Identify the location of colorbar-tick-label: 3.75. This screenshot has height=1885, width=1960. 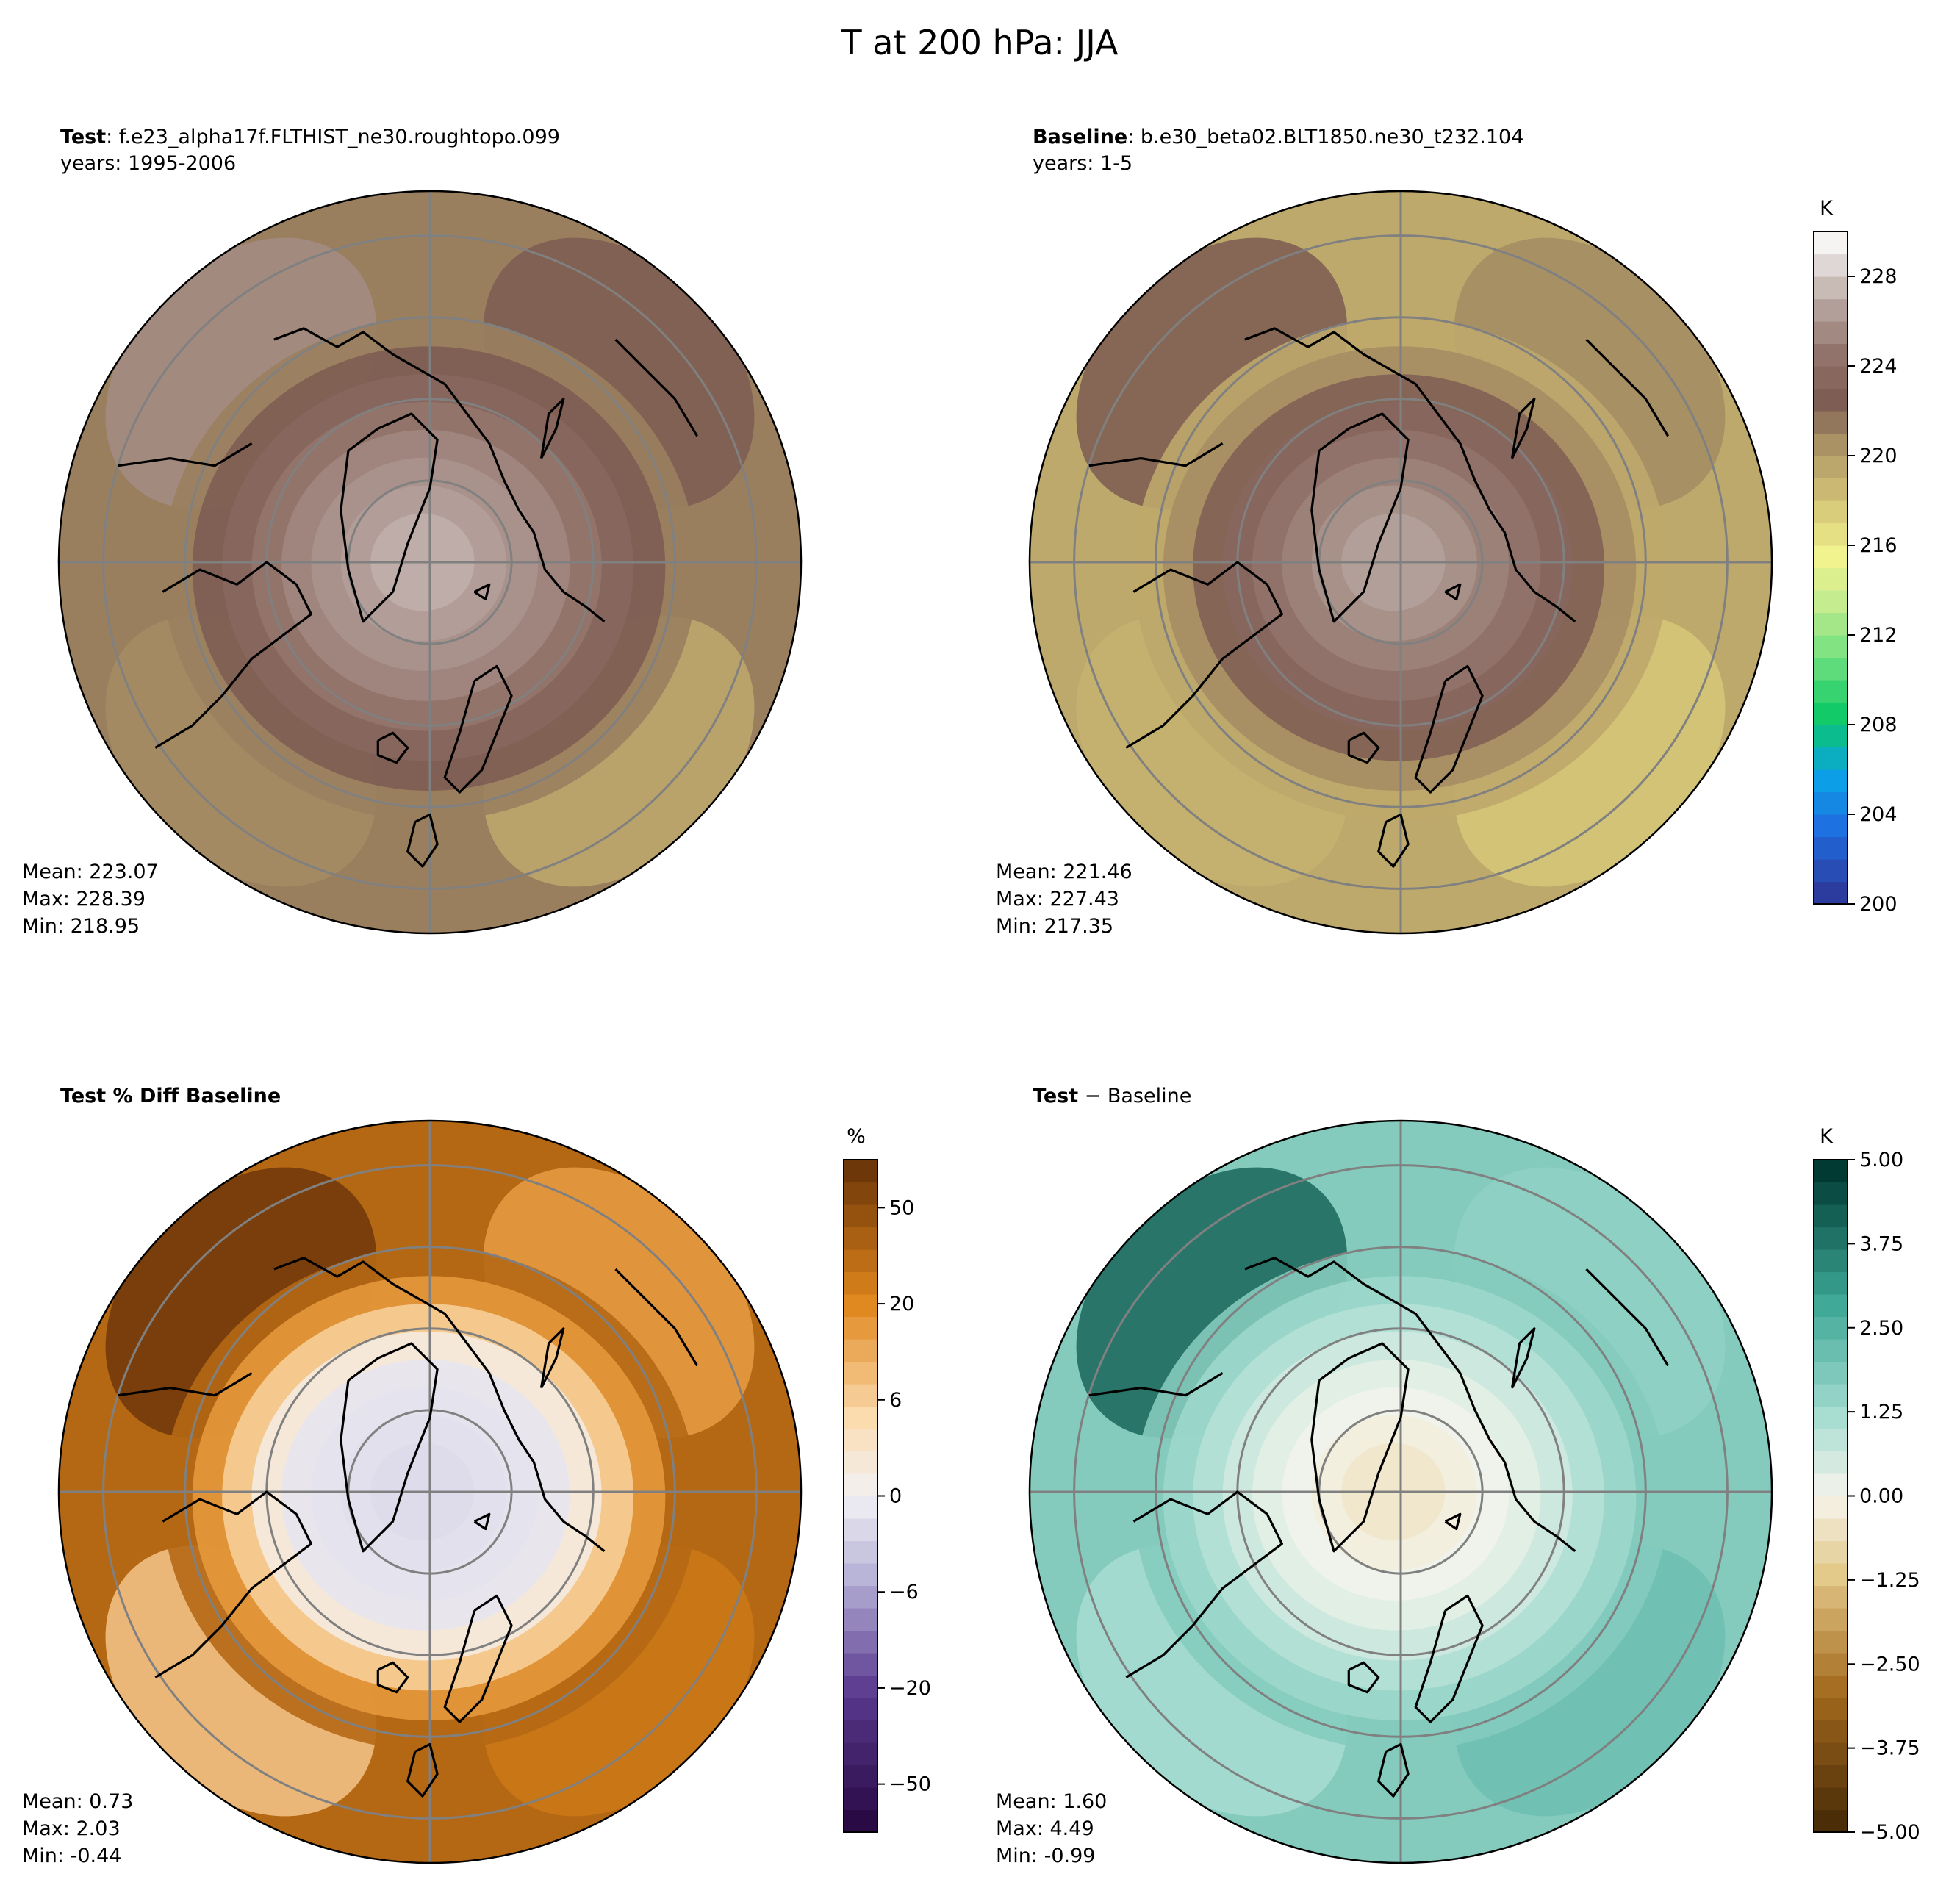
(1881, 1244).